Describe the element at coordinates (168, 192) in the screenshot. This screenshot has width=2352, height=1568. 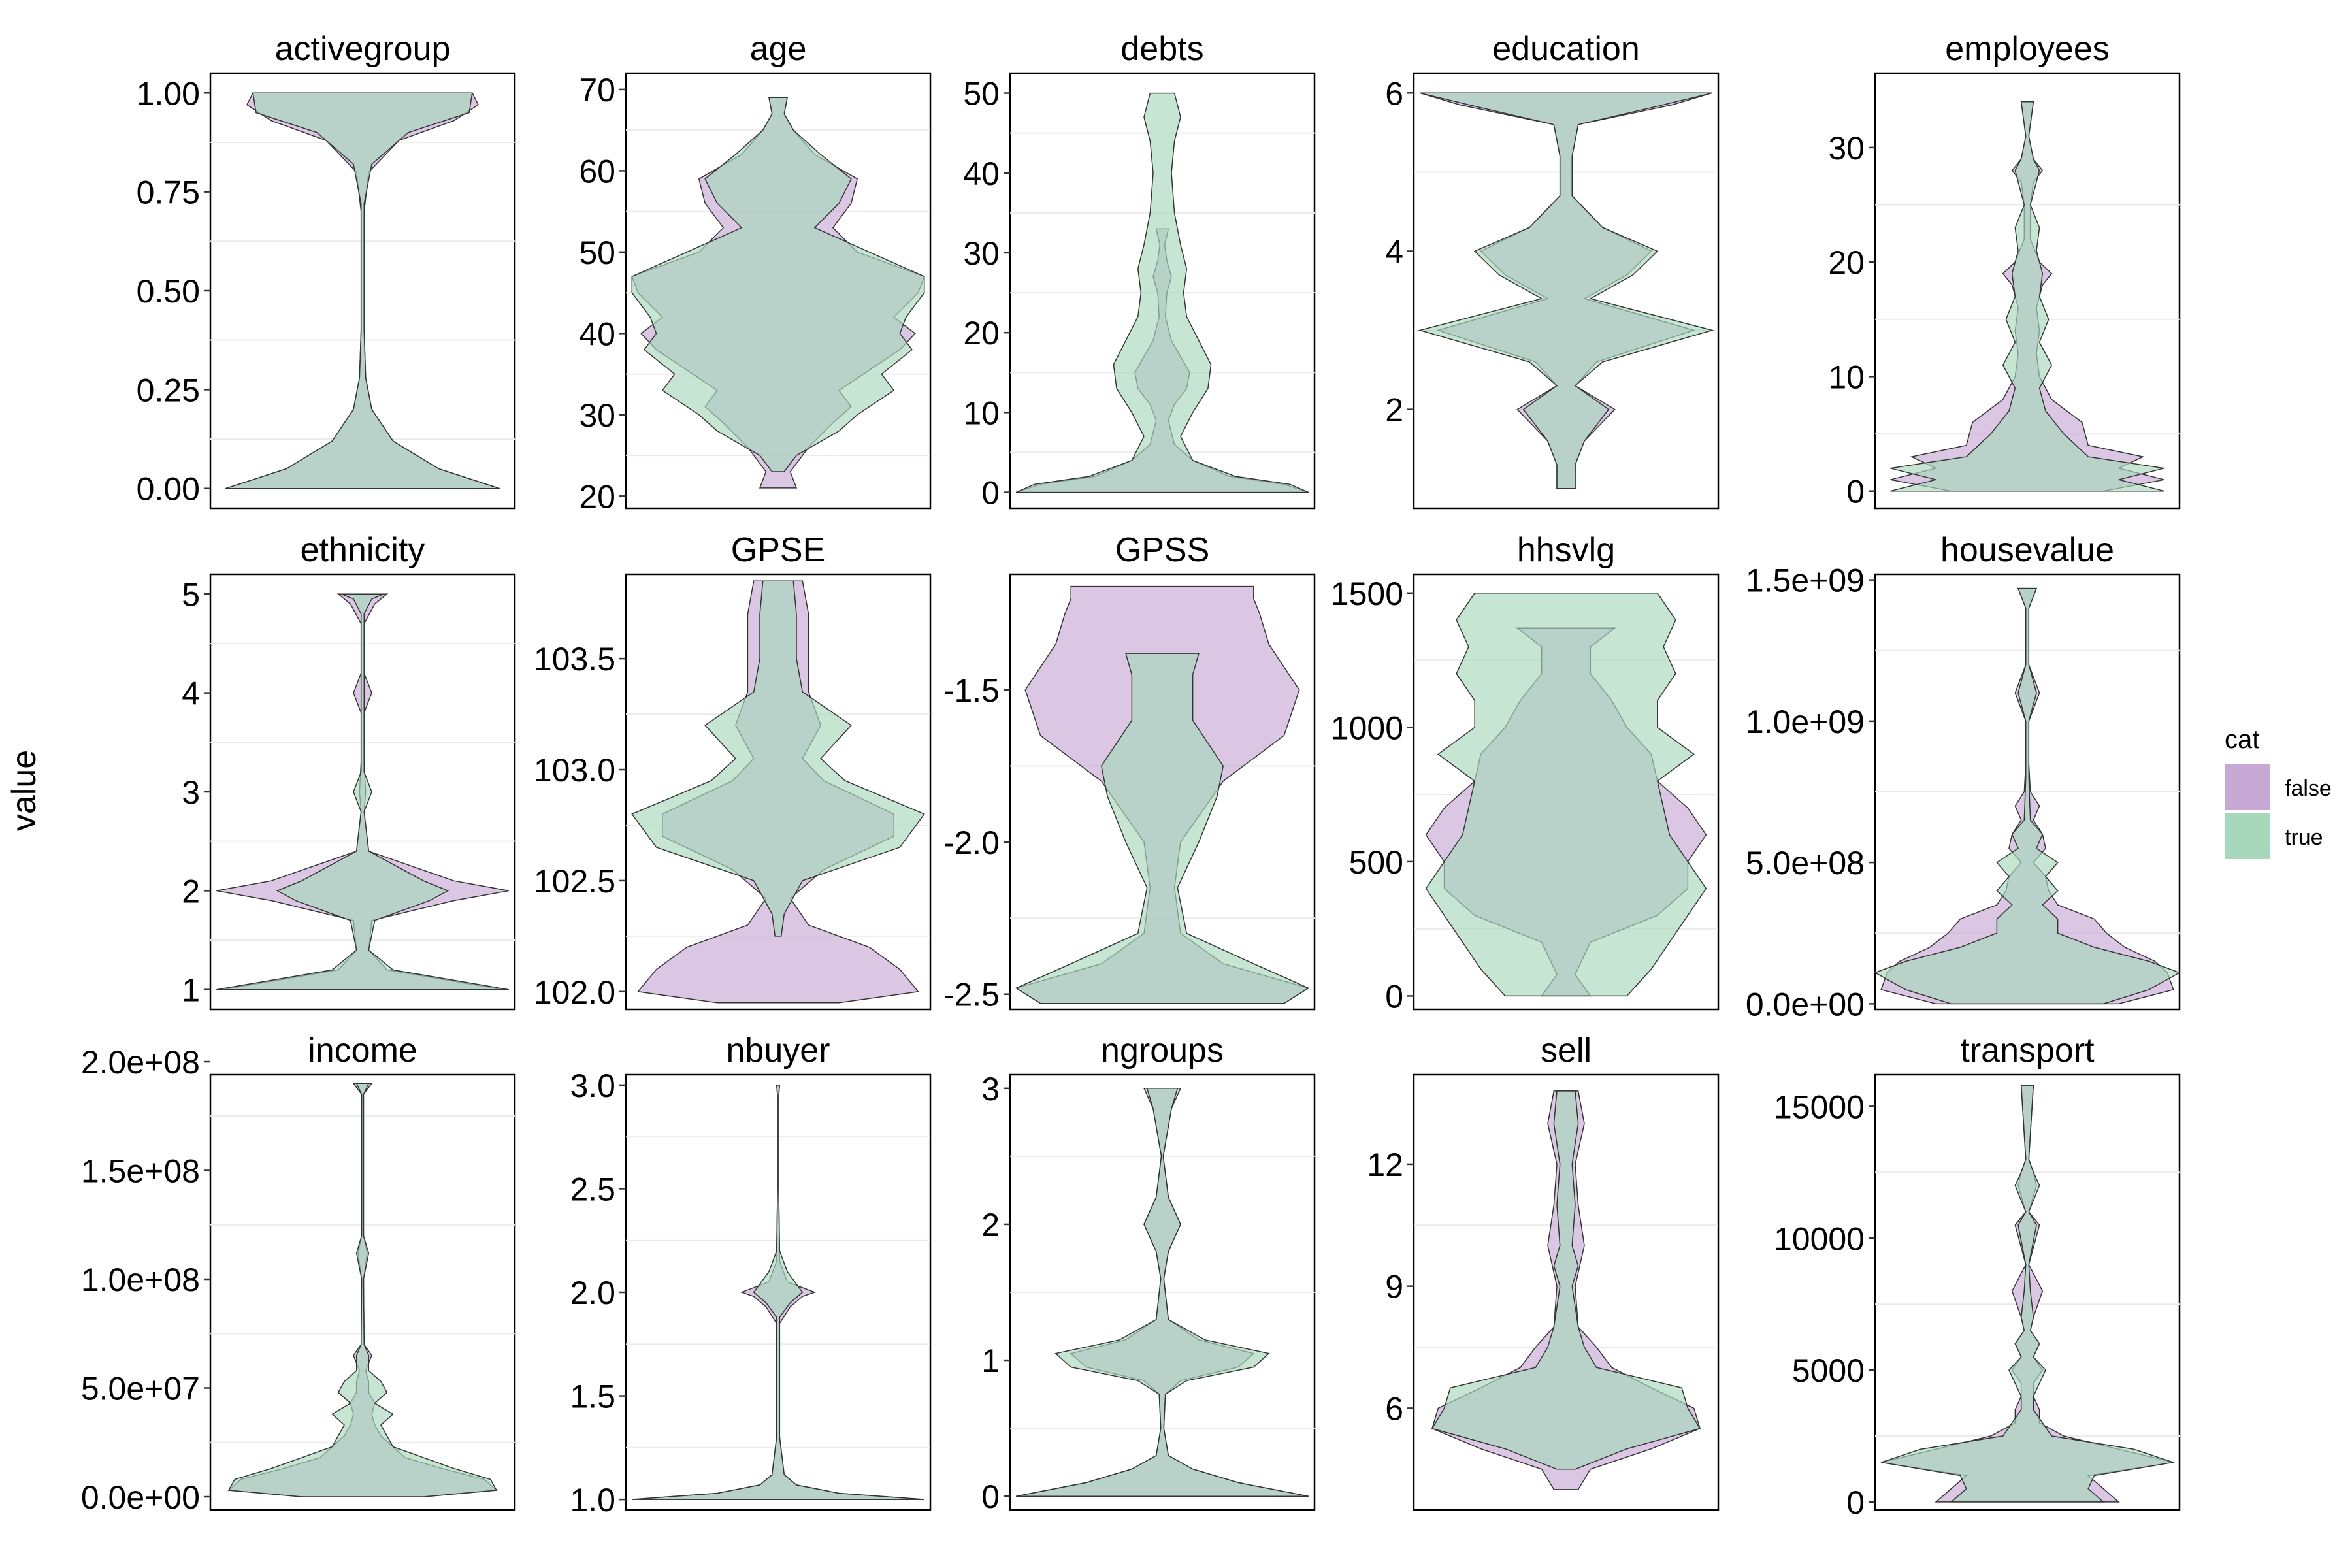
I see `y-tick-label: 0.75` at that location.